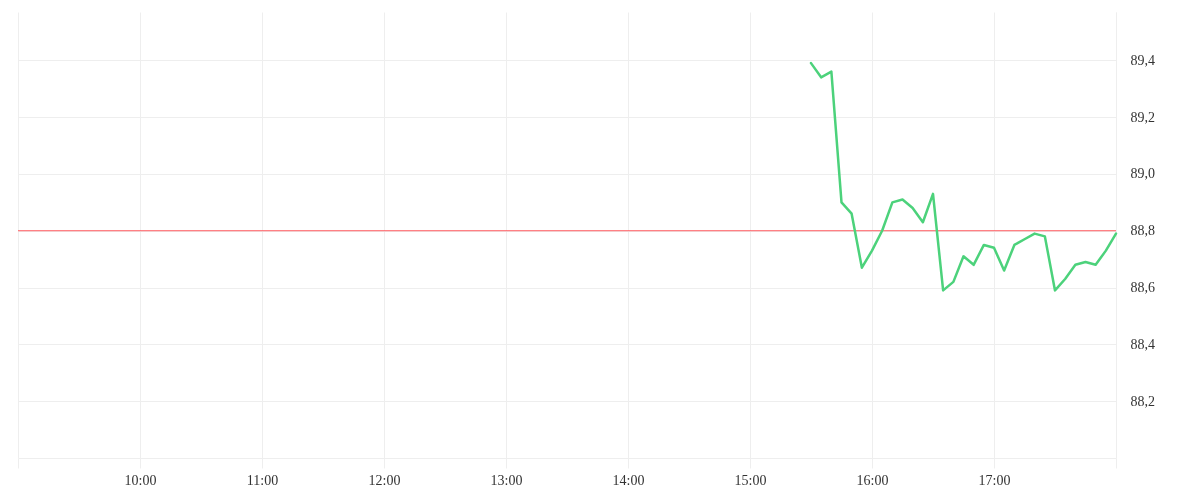 This screenshot has height=500, width=1200. What do you see at coordinates (1142, 174) in the screenshot?
I see `y-tick-label: 89,0` at bounding box center [1142, 174].